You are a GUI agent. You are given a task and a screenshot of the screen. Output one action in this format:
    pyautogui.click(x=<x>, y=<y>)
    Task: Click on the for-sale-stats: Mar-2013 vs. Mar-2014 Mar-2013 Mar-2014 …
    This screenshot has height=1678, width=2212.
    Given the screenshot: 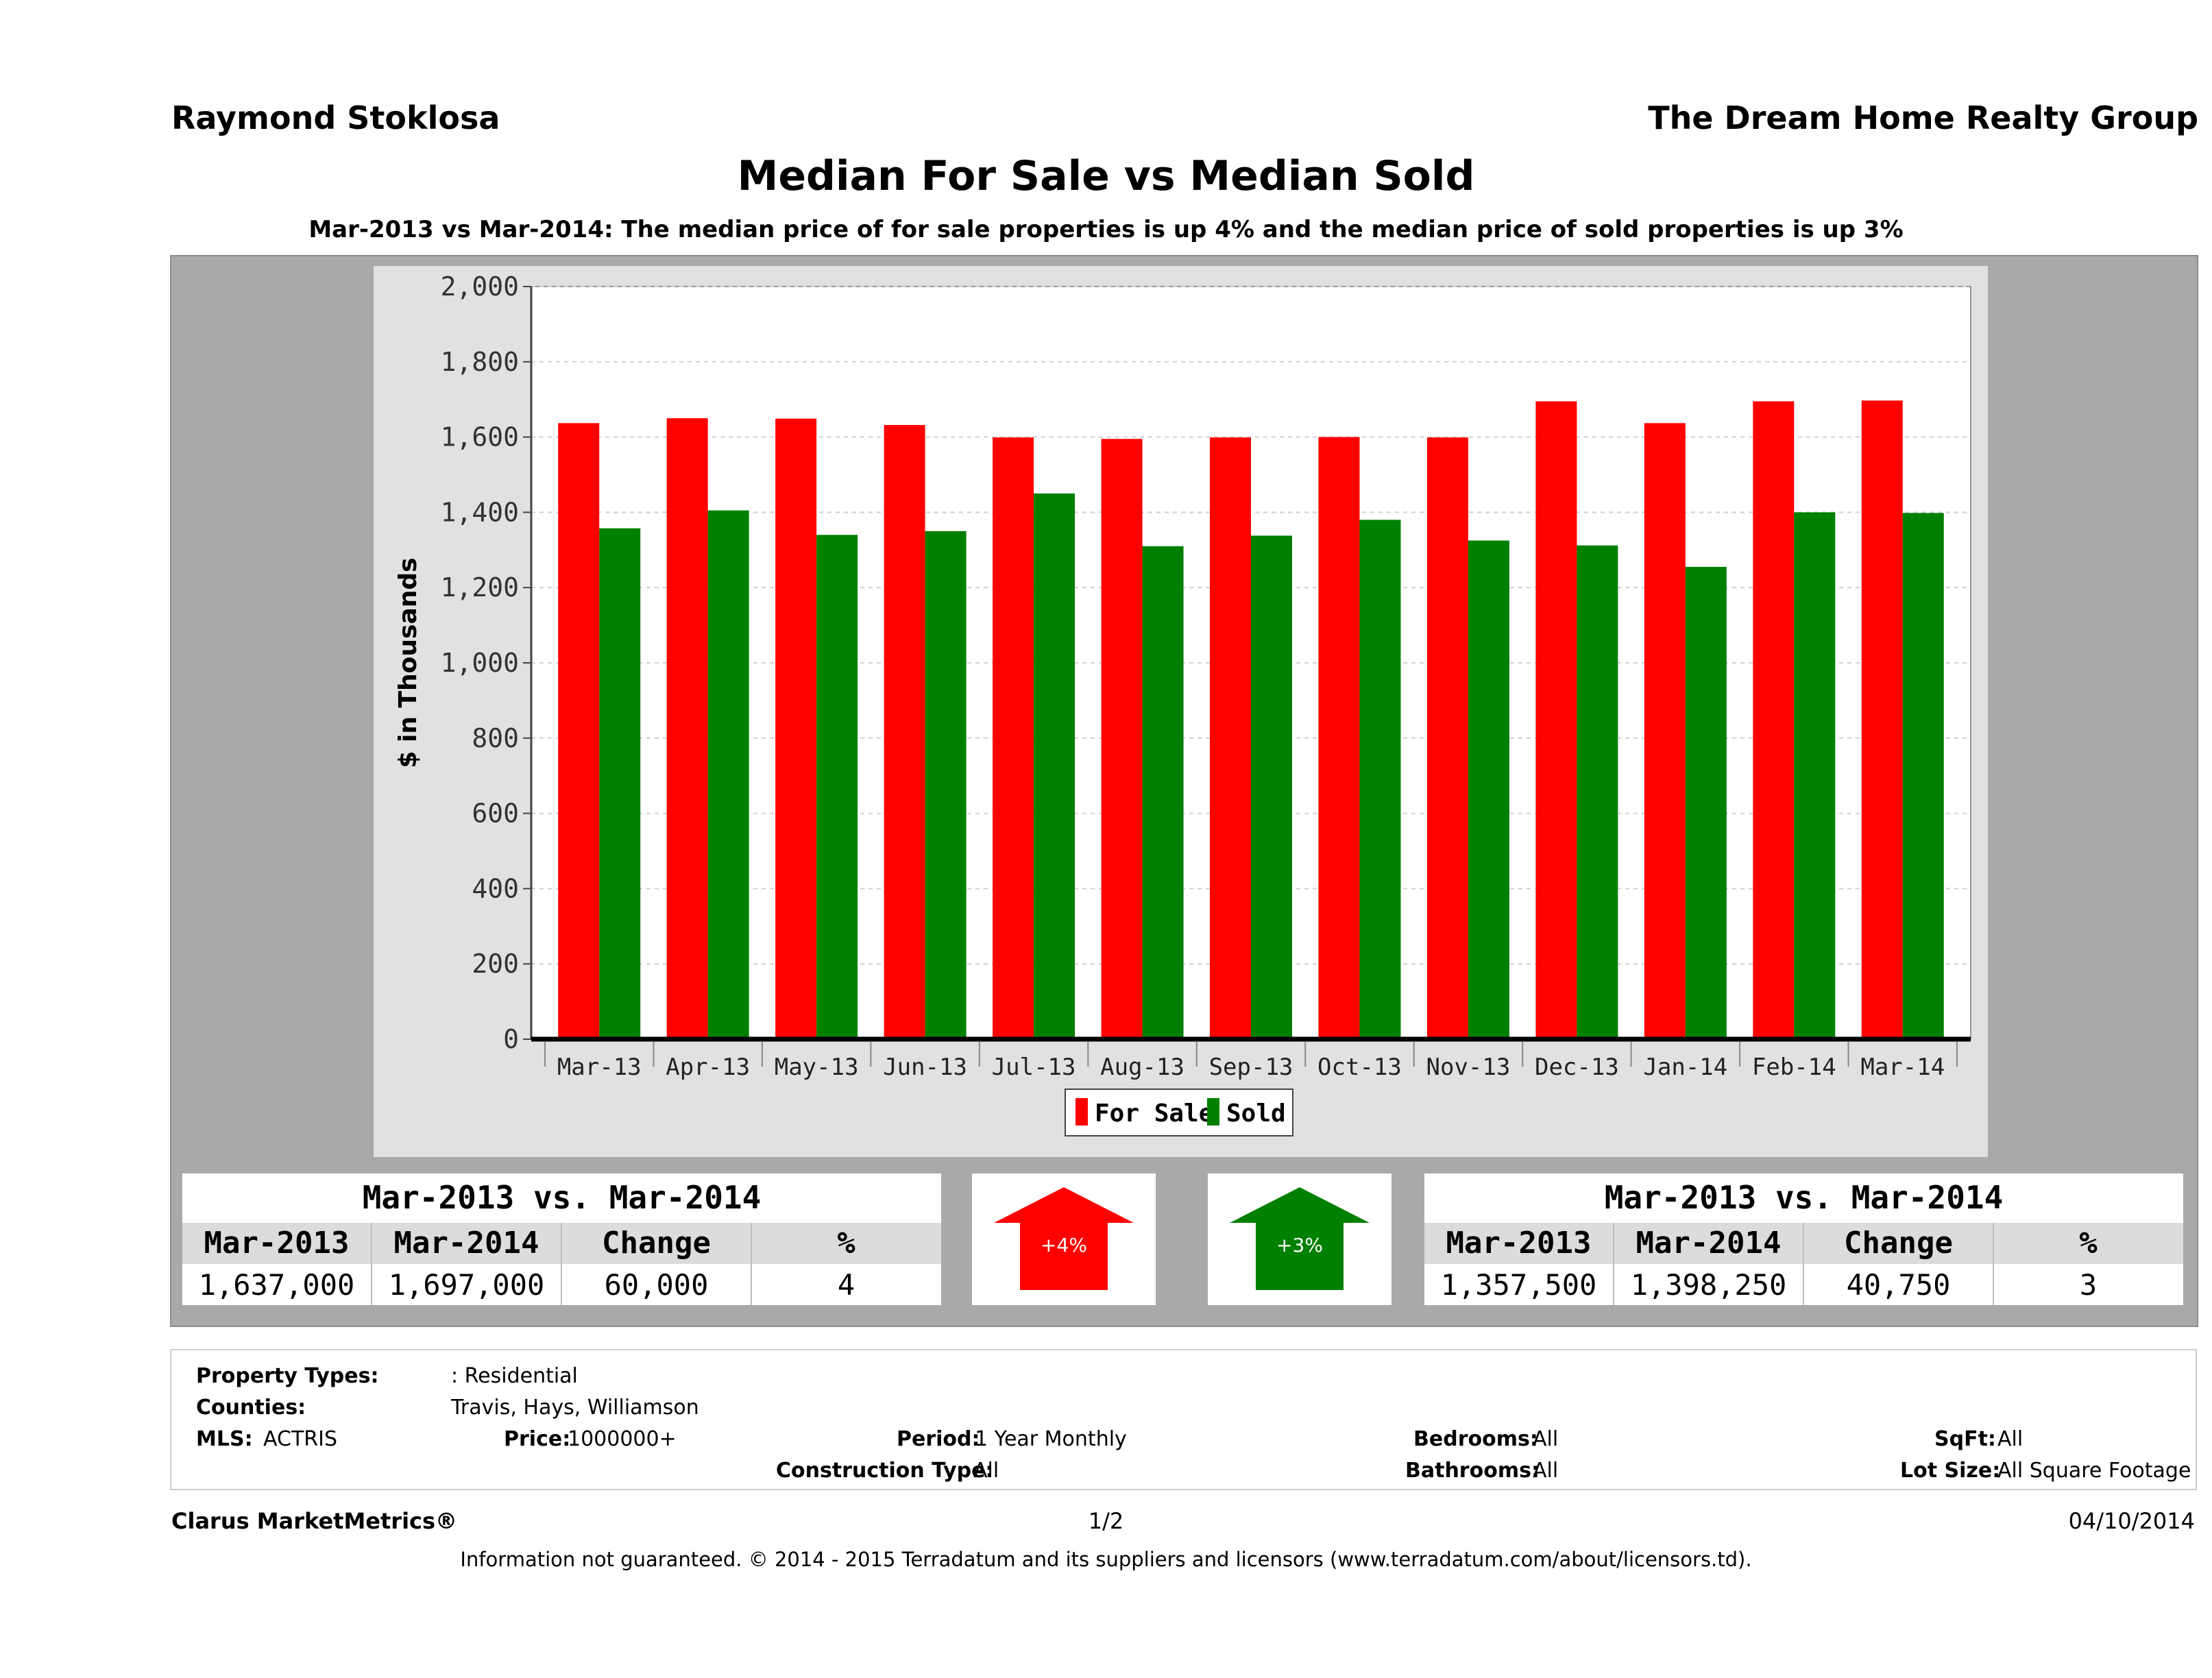 What is the action you would take?
    pyautogui.click(x=561, y=1239)
    